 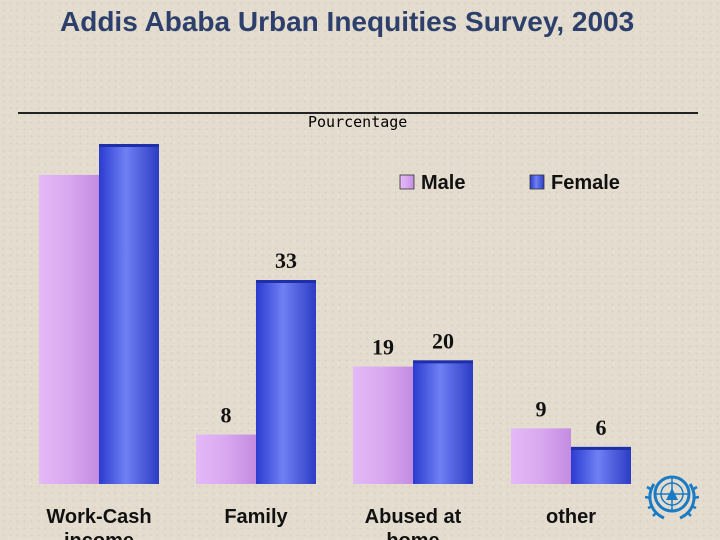 What do you see at coordinates (541, 408) in the screenshot?
I see `data-label-male-3: 9` at bounding box center [541, 408].